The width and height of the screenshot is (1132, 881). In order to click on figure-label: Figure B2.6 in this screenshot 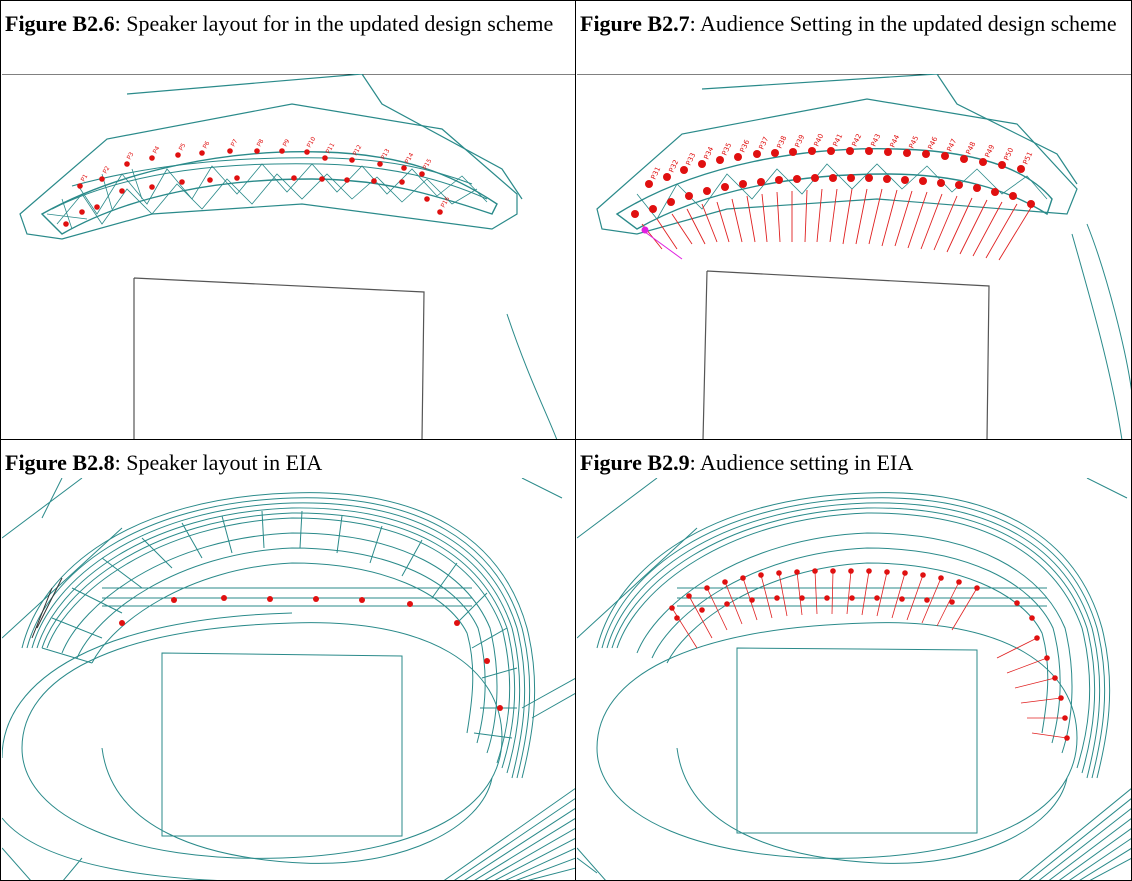, I will do `click(60, 23)`.